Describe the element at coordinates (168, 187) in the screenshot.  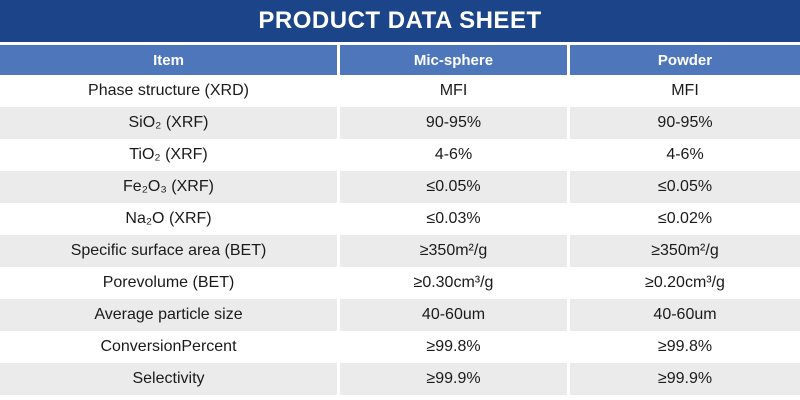
I see `item-cell: Fe₂O₃ (XRF)` at that location.